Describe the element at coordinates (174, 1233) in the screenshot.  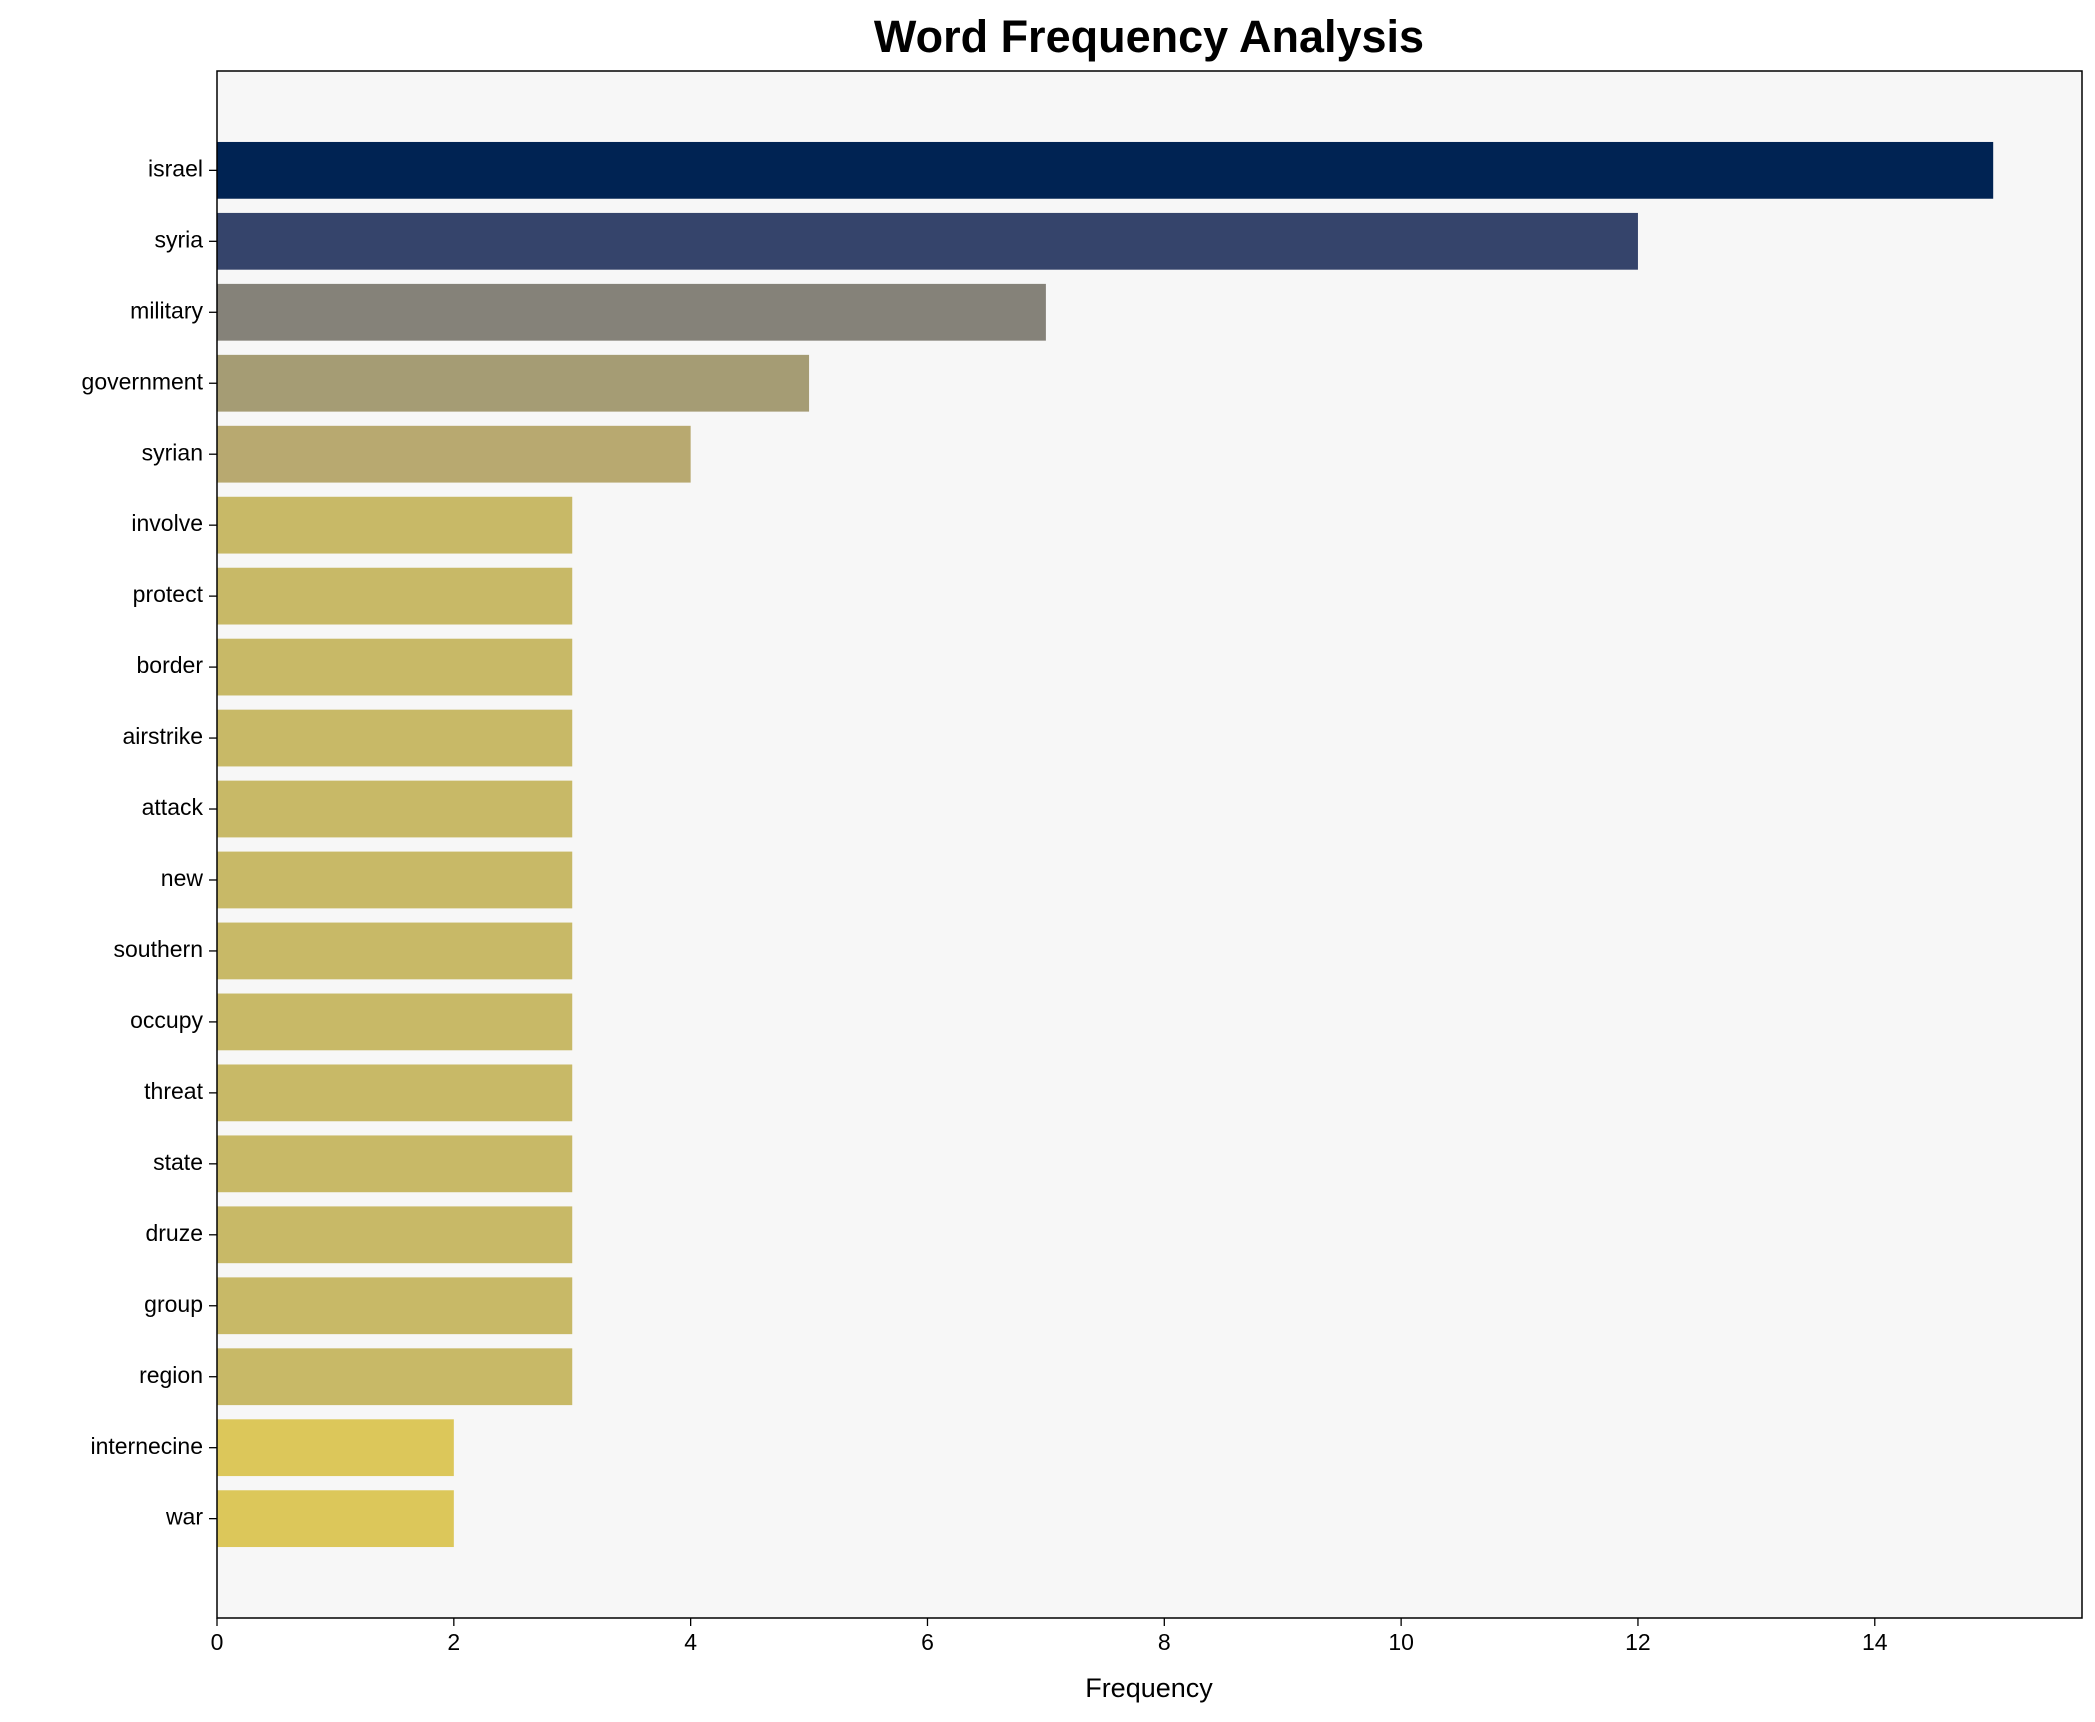
I see `y-tick-label: druze` at that location.